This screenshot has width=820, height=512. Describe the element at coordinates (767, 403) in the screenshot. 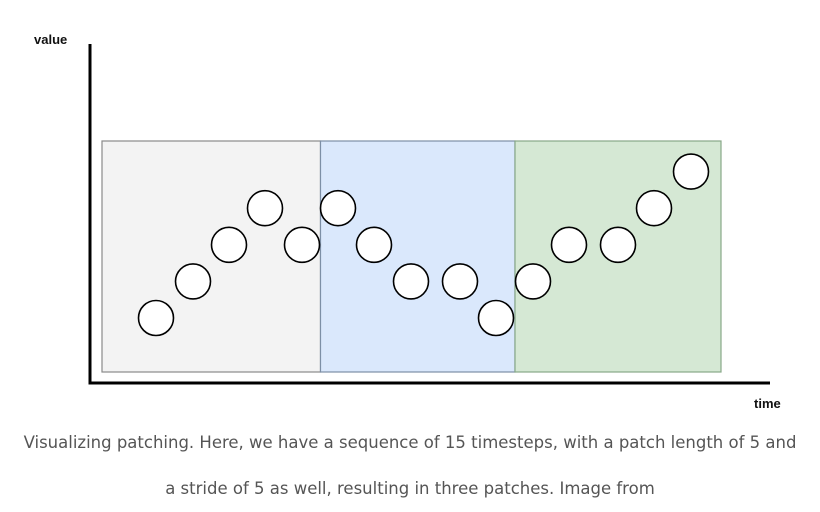

I see `x-axis-label: time` at that location.